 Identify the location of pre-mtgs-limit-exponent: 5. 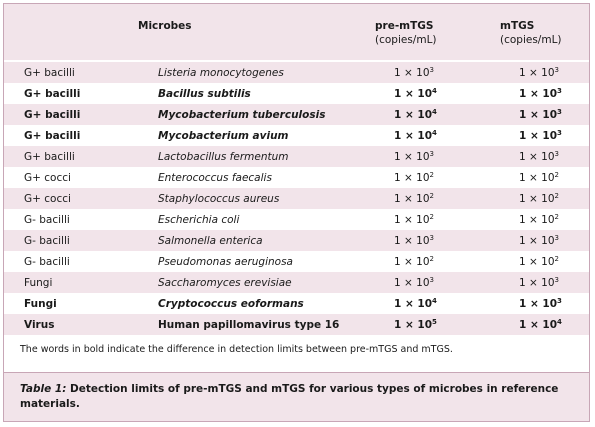
(434, 321).